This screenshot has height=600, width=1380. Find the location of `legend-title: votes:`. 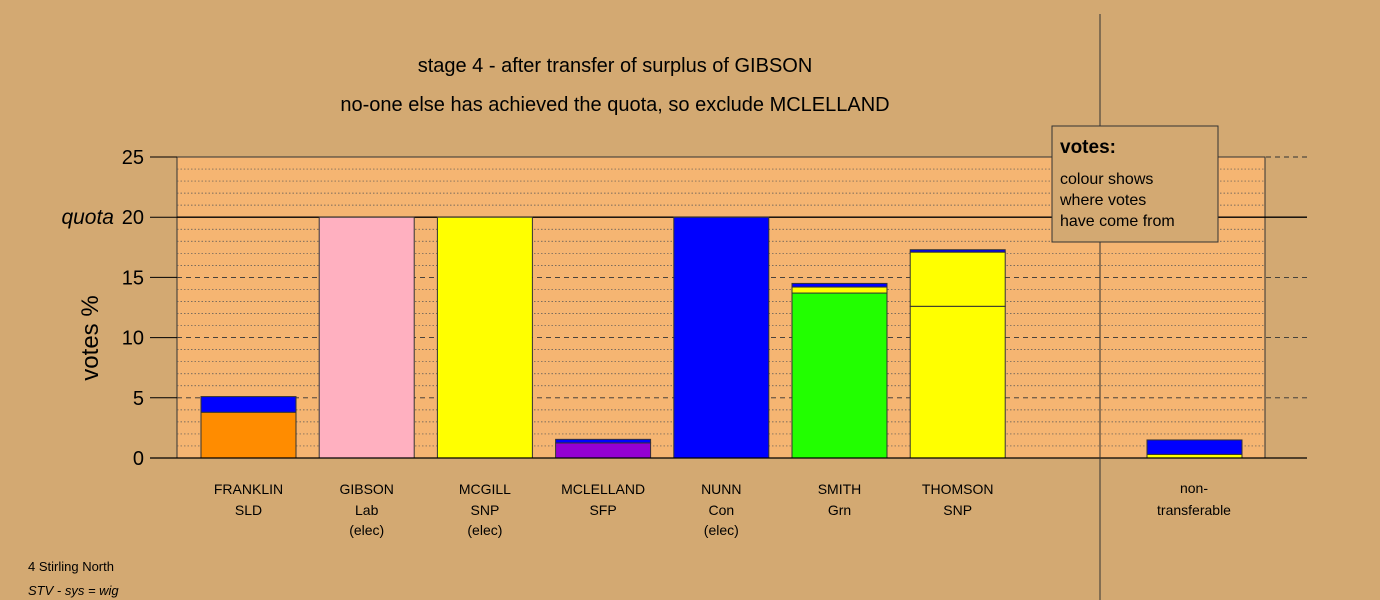

legend-title: votes: is located at coordinates (1088, 147).